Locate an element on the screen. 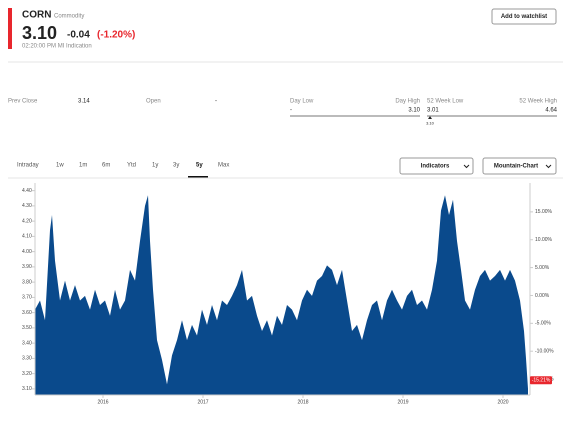 The width and height of the screenshot is (571, 421). y2-tick-label: -10.00% is located at coordinates (544, 352).